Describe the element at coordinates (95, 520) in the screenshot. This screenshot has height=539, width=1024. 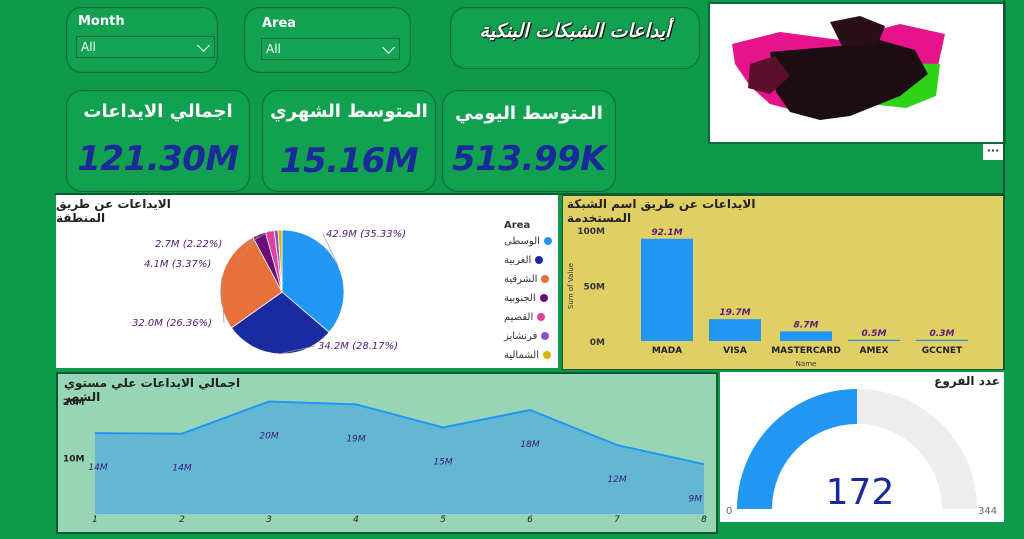
I see `area-x-tick-label: 1` at that location.